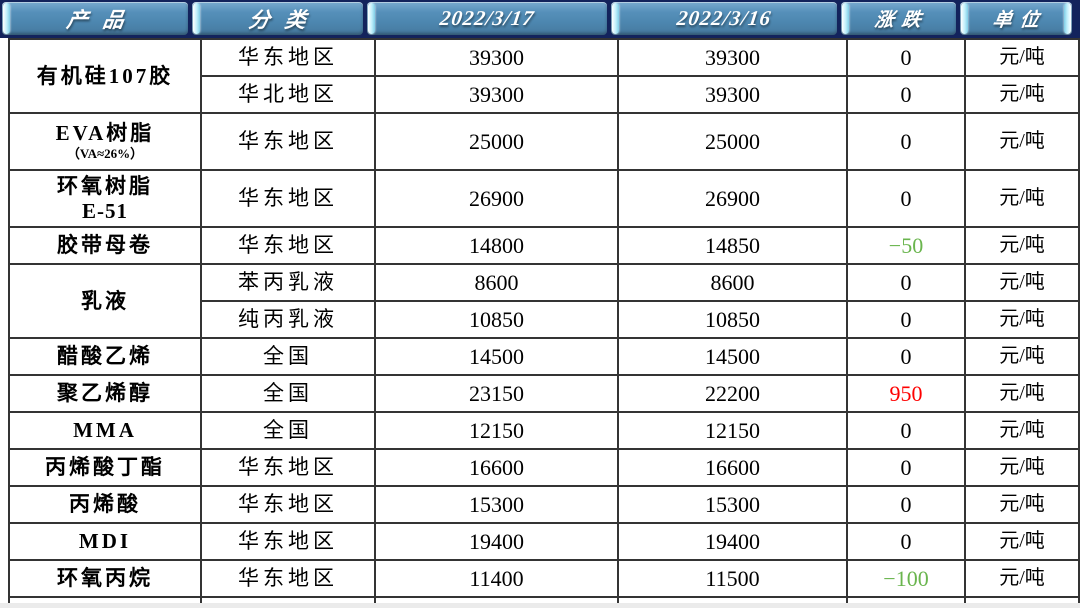  What do you see at coordinates (732, 393) in the screenshot?
I see `price-0316-cell: 22200` at bounding box center [732, 393].